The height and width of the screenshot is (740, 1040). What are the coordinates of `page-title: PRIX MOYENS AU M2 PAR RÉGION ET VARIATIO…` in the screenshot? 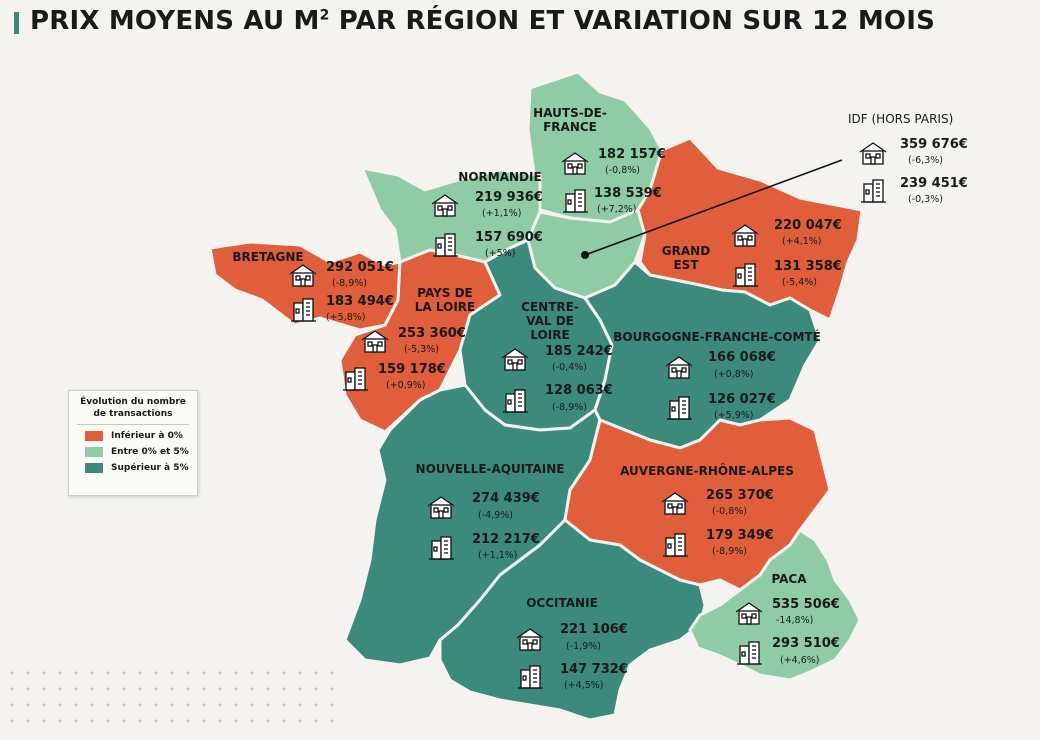 It's located at (483, 21).